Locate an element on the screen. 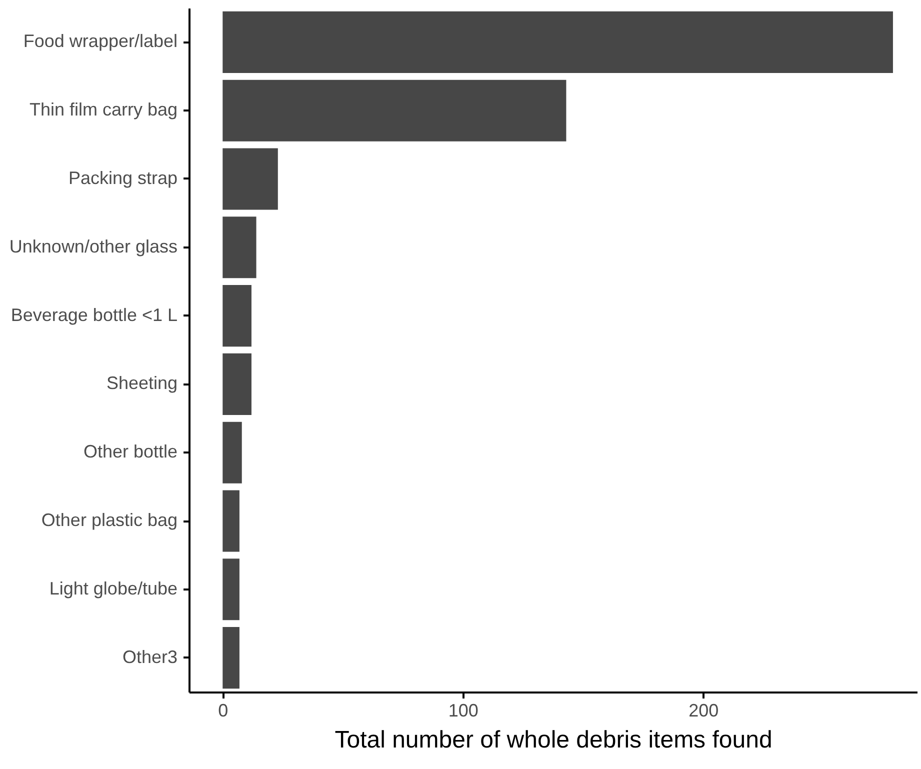 The image size is (921, 769). y-tick-label: Unknown/other glass is located at coordinates (93, 246).